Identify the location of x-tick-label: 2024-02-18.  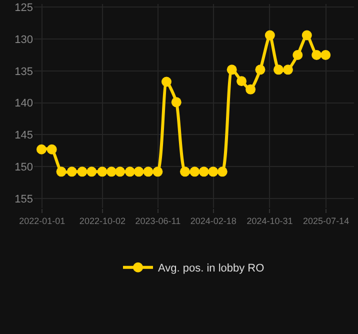
(213, 221).